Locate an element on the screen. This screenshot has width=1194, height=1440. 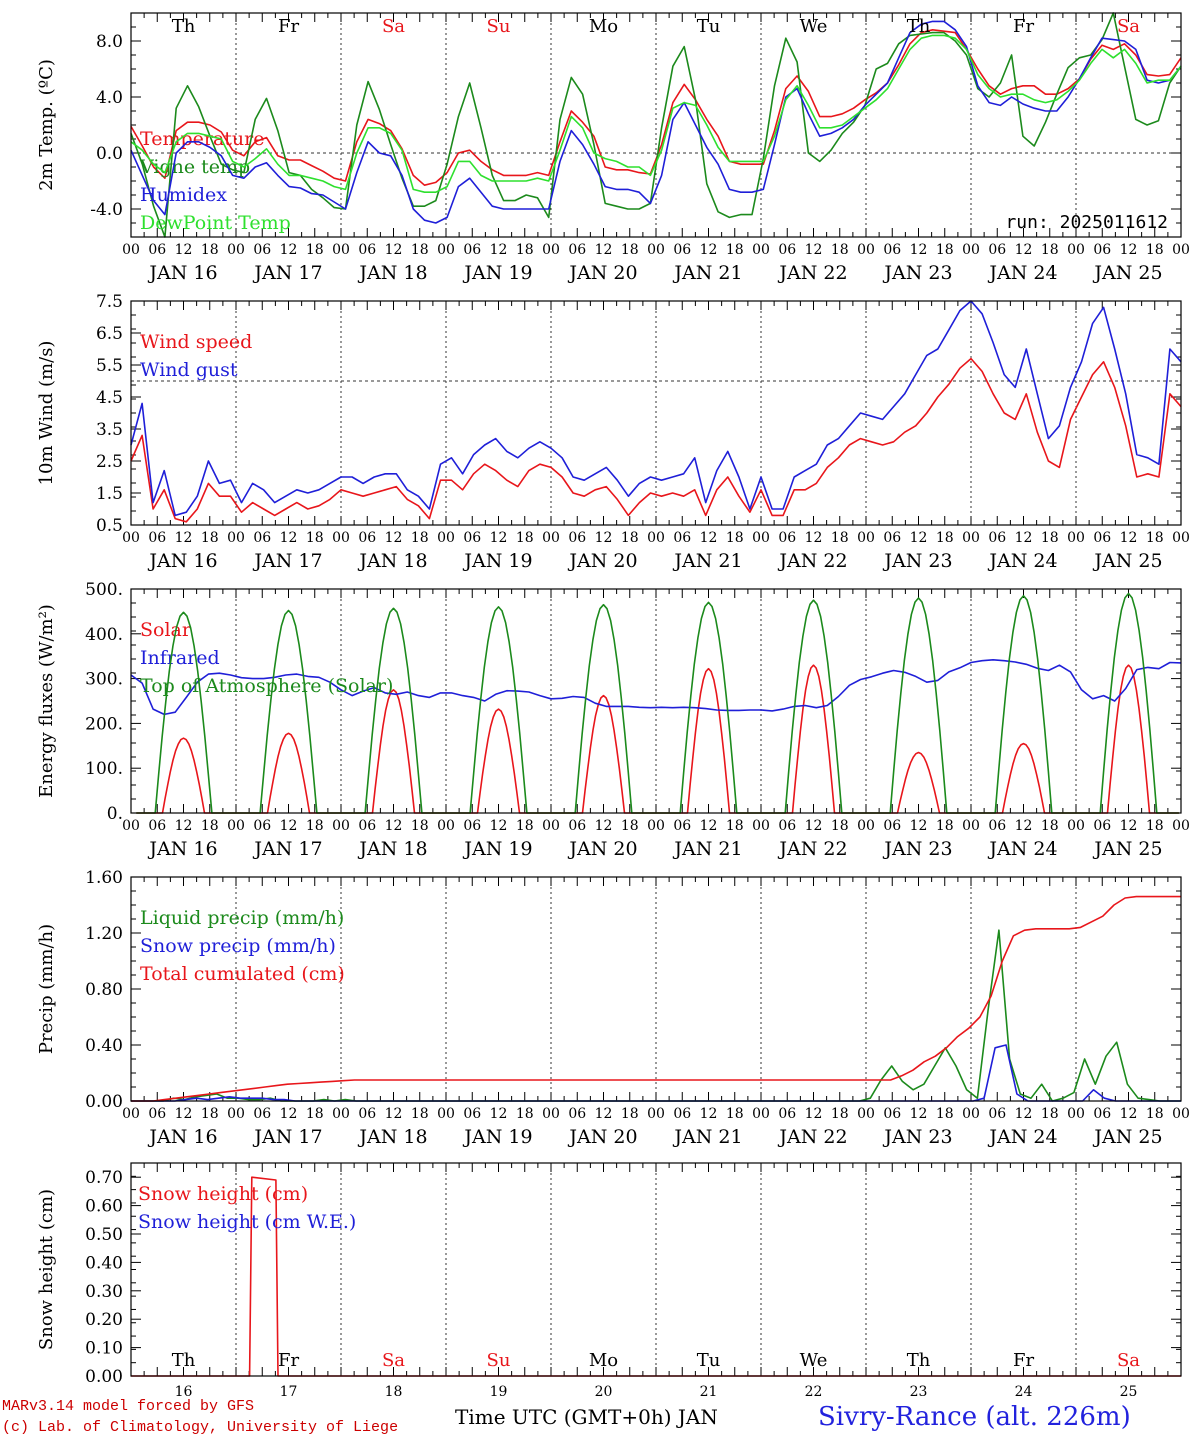
y-tick-label: 1.20 is located at coordinates (104, 934).